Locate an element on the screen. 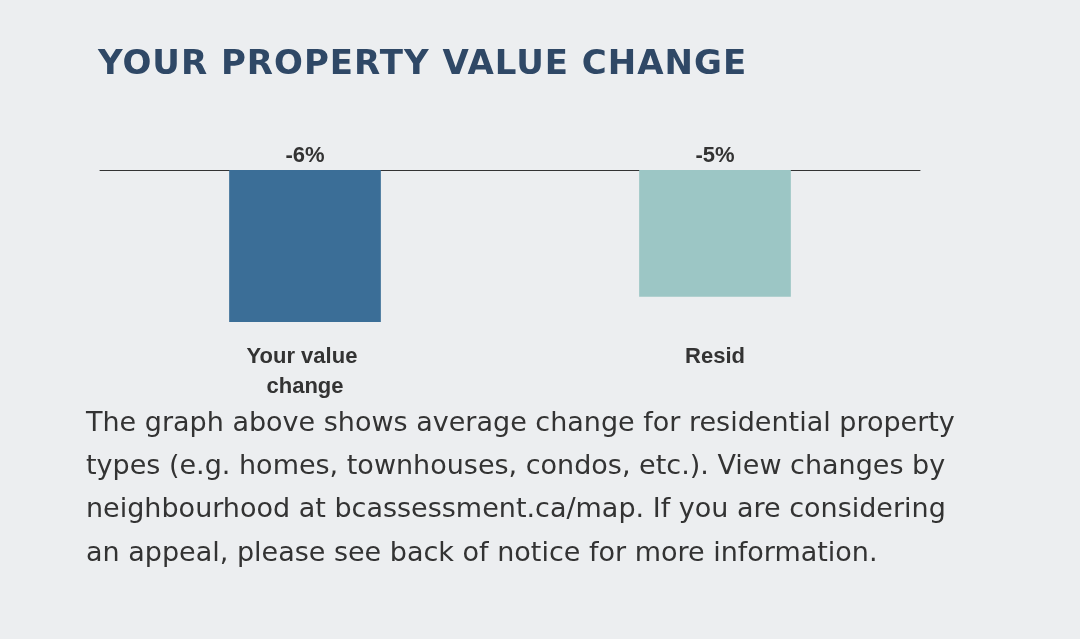 The height and width of the screenshot is (639, 1080). data-label: -6% is located at coordinates (305, 154).